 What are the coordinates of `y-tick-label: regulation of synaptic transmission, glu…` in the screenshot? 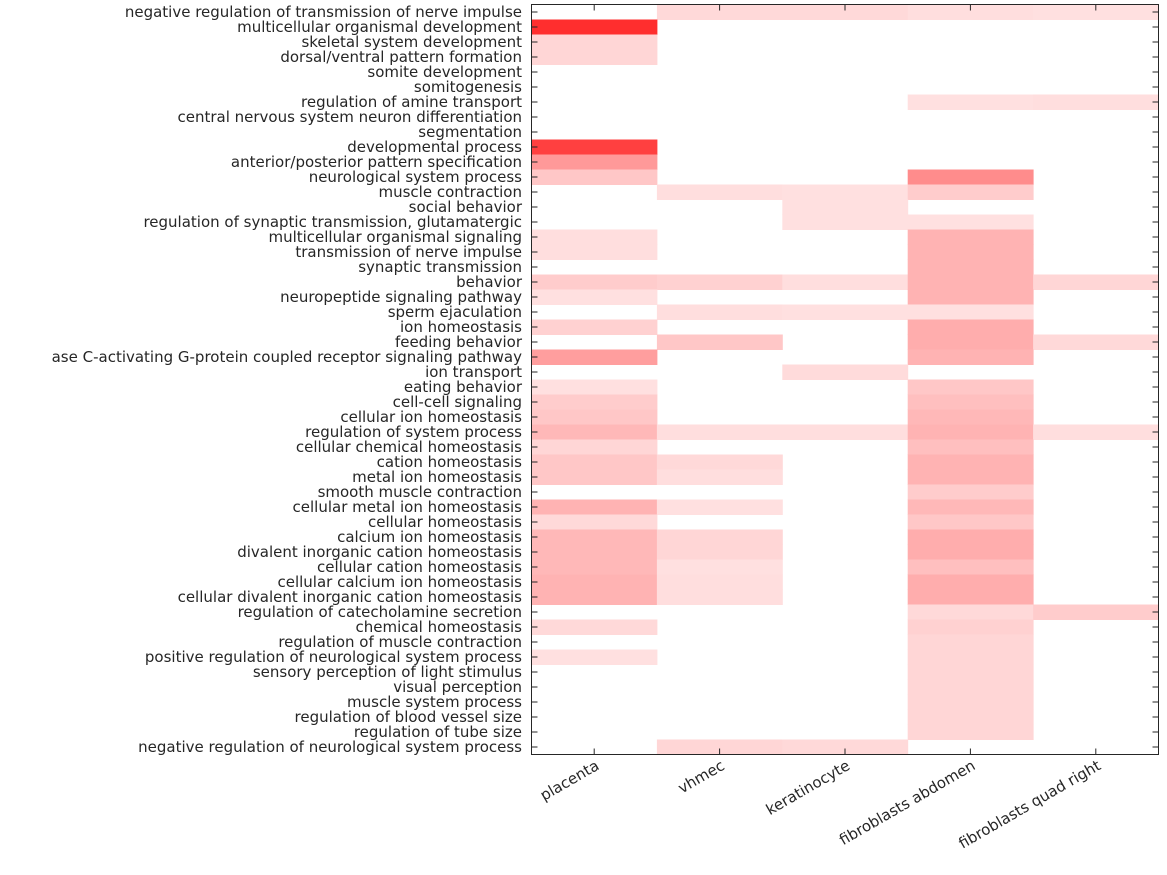 It's located at (332, 222).